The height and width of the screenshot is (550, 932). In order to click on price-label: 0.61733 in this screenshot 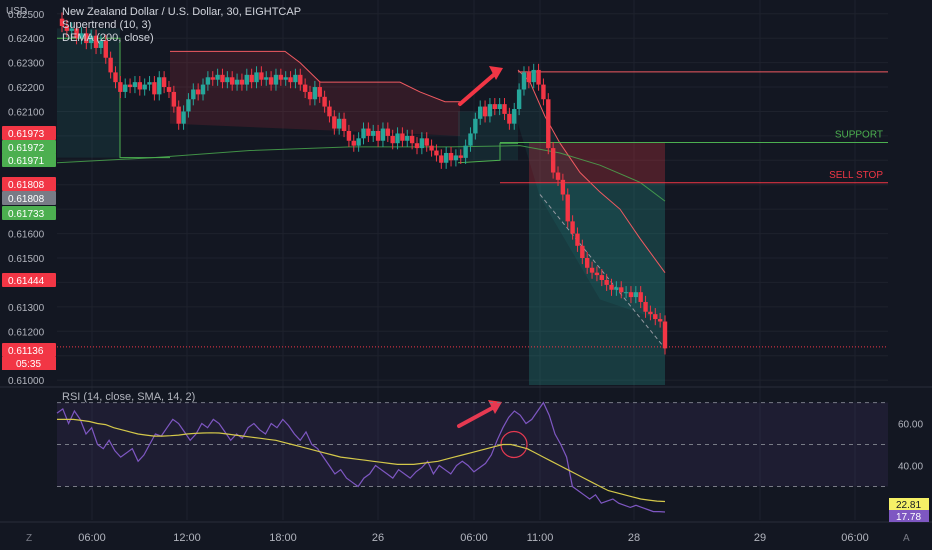, I will do `click(26, 214)`.